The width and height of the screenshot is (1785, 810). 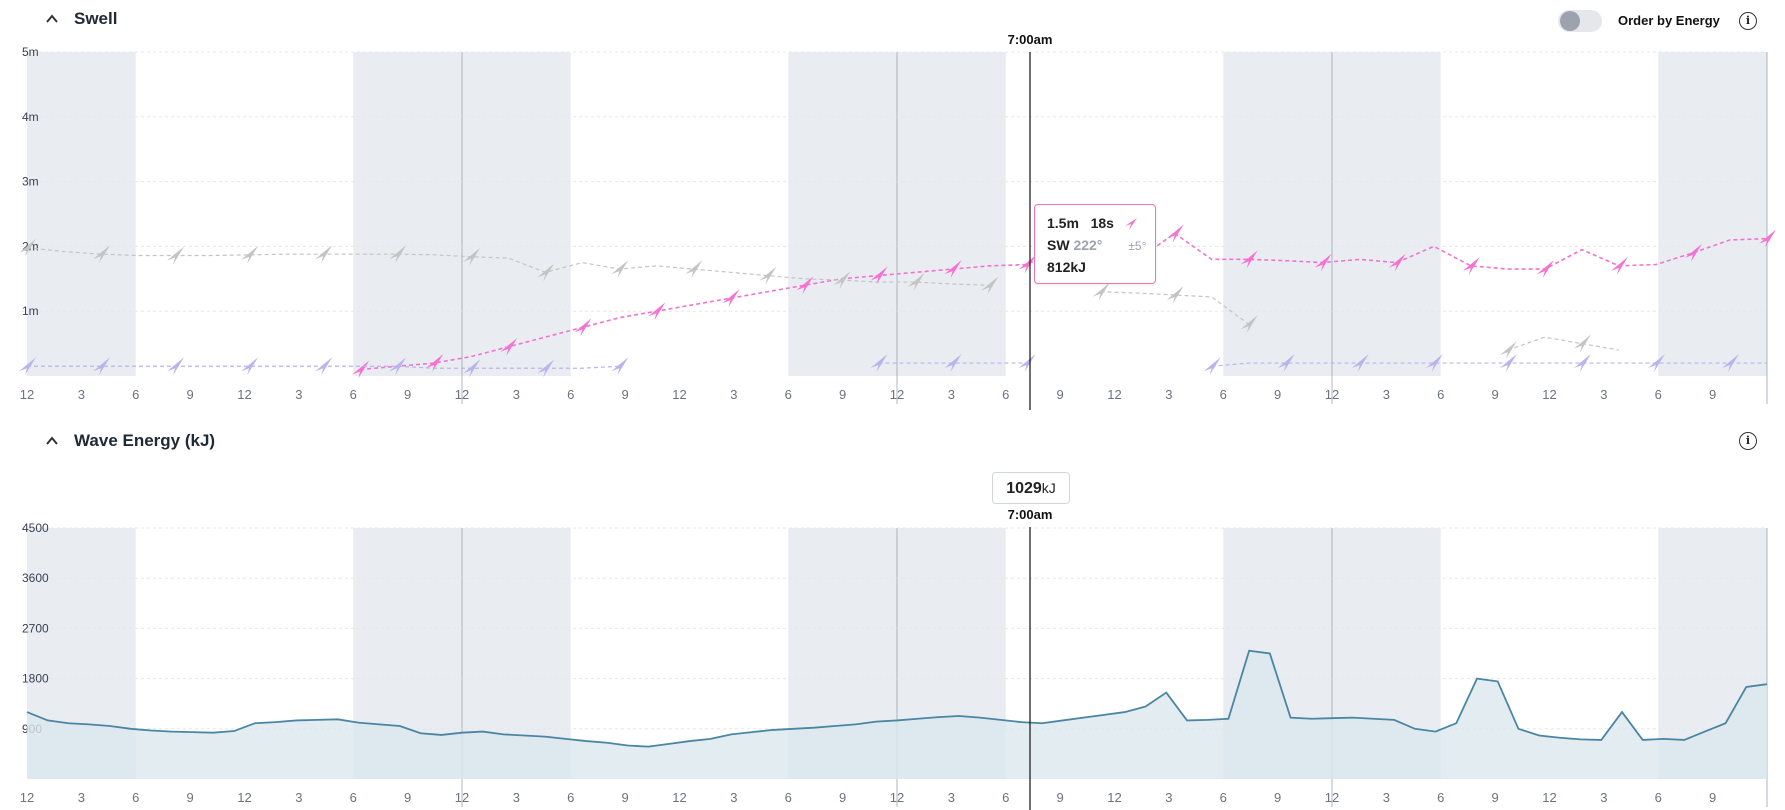 What do you see at coordinates (35, 679) in the screenshot?
I see `y-tick-label: 1800` at bounding box center [35, 679].